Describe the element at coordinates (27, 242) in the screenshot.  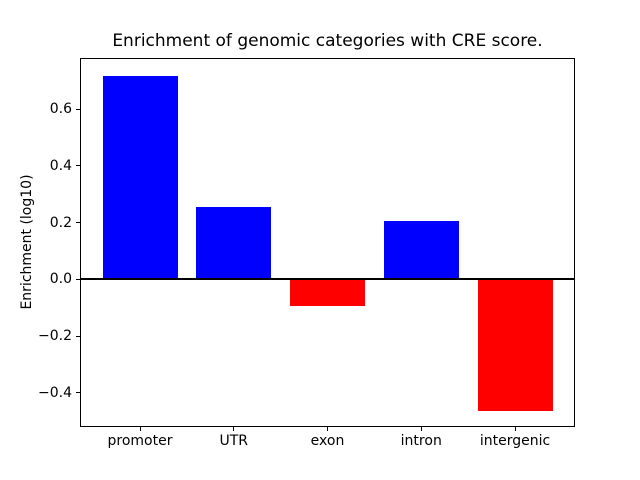
I see `y-axis-label: Enrichment (log10)` at that location.